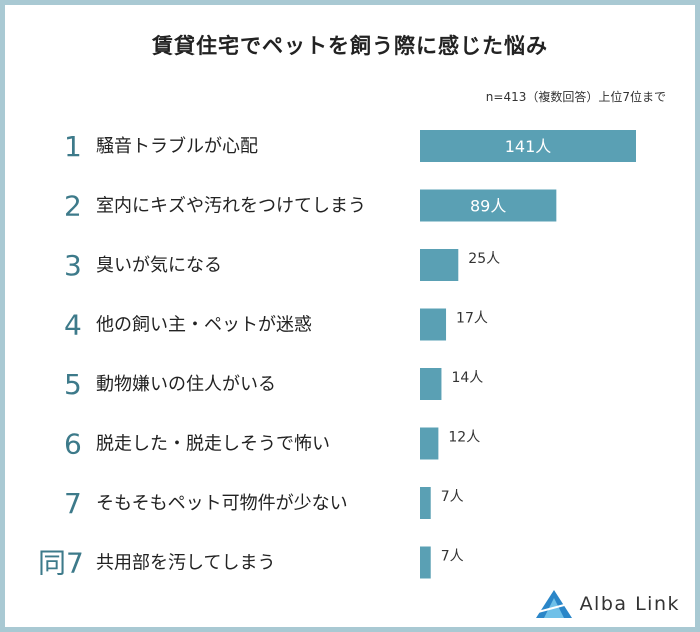 The height and width of the screenshot is (632, 700). What do you see at coordinates (73, 384) in the screenshot?
I see `rank-number: 5` at bounding box center [73, 384].